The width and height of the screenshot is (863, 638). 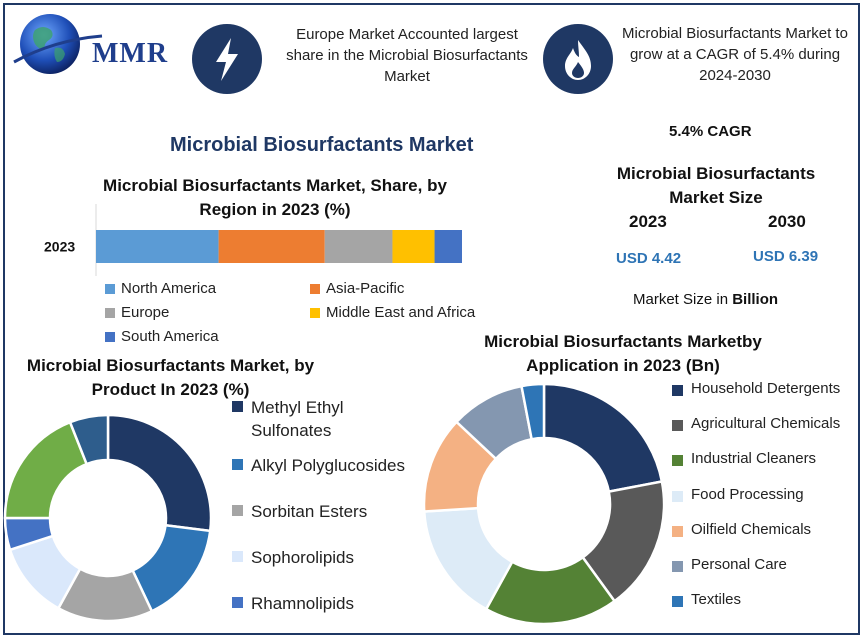 I want to click on product-legend-item-sorbitan-esters: Sorbitan Esters, so click(x=327, y=511).